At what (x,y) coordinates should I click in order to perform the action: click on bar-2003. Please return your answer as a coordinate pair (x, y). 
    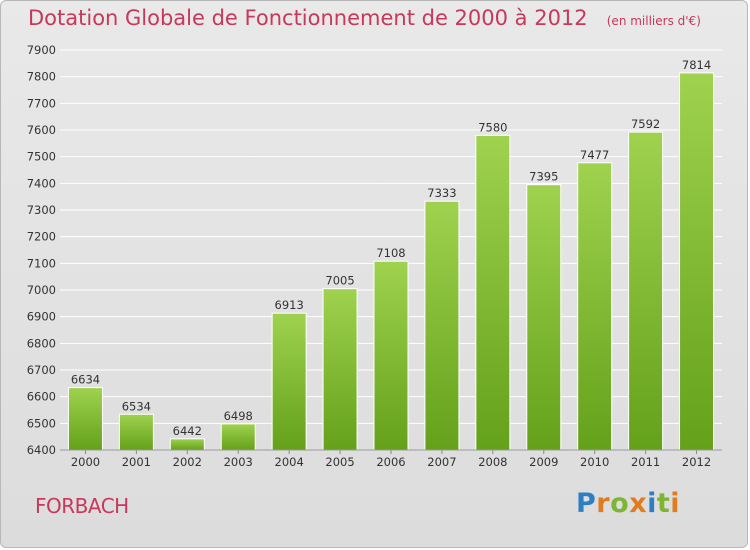
    Looking at the image, I should click on (238, 437).